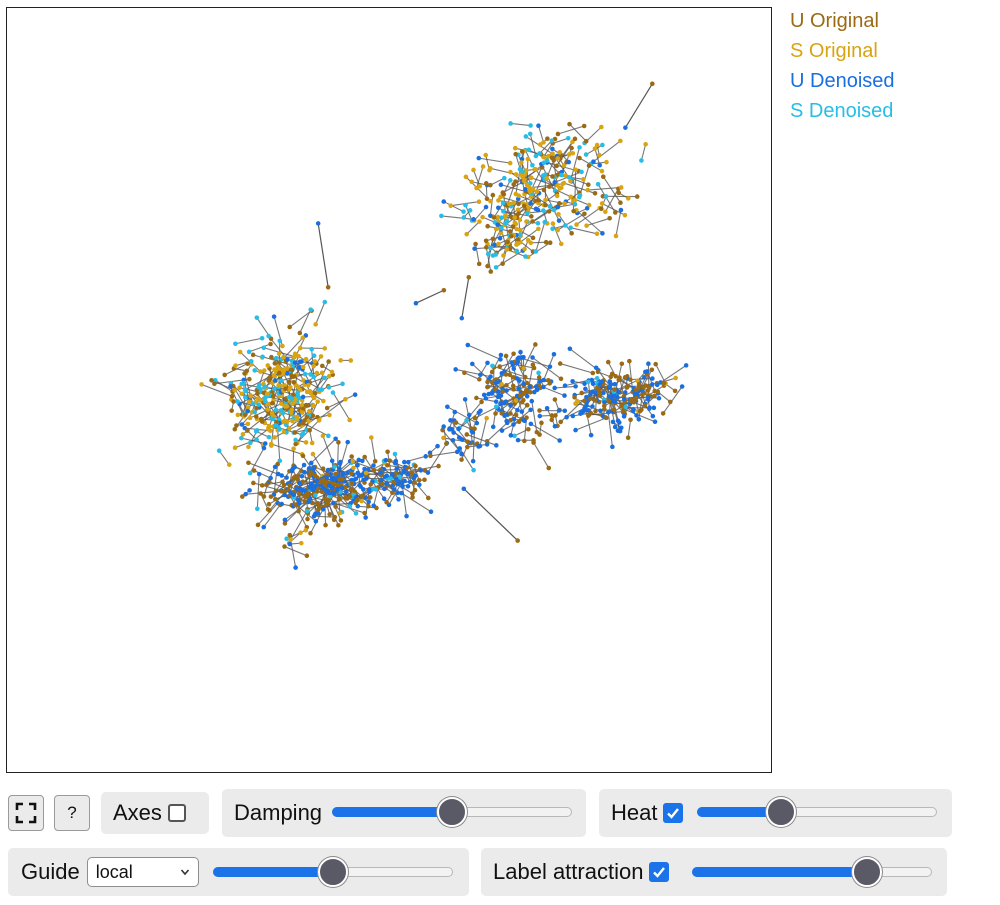  Describe the element at coordinates (659, 872) in the screenshot. I see `label-attraction-checkbox` at that location.